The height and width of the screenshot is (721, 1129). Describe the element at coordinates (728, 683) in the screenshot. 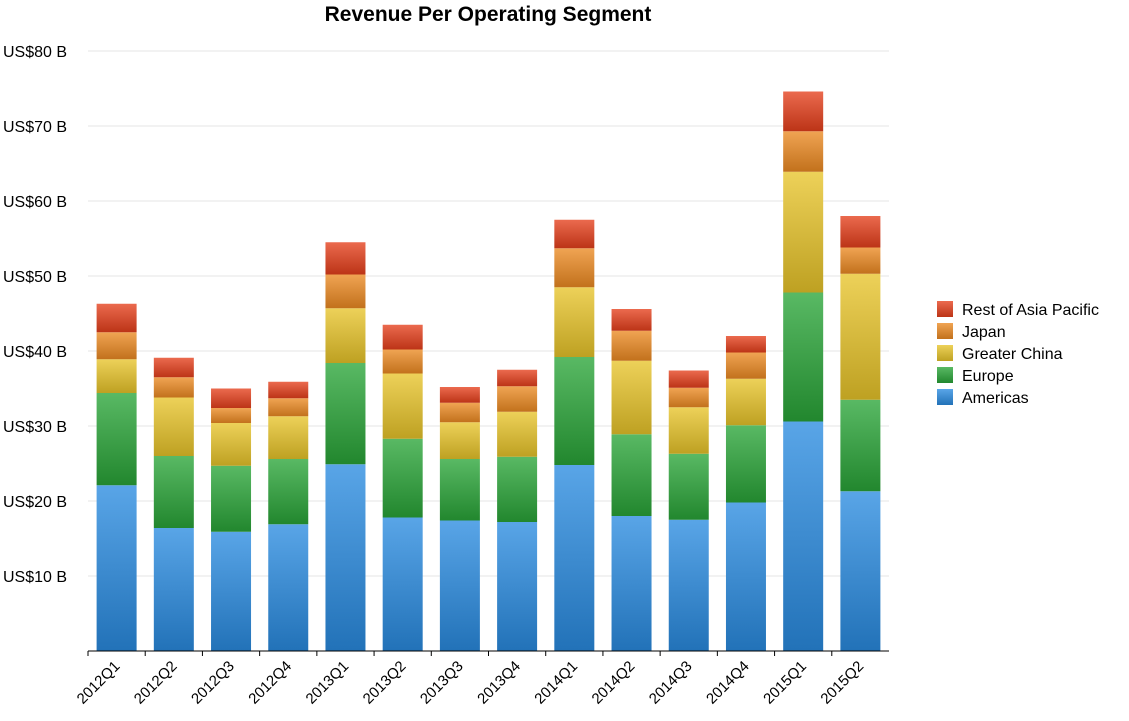

I see `x-tick-label: 2014Q4` at that location.